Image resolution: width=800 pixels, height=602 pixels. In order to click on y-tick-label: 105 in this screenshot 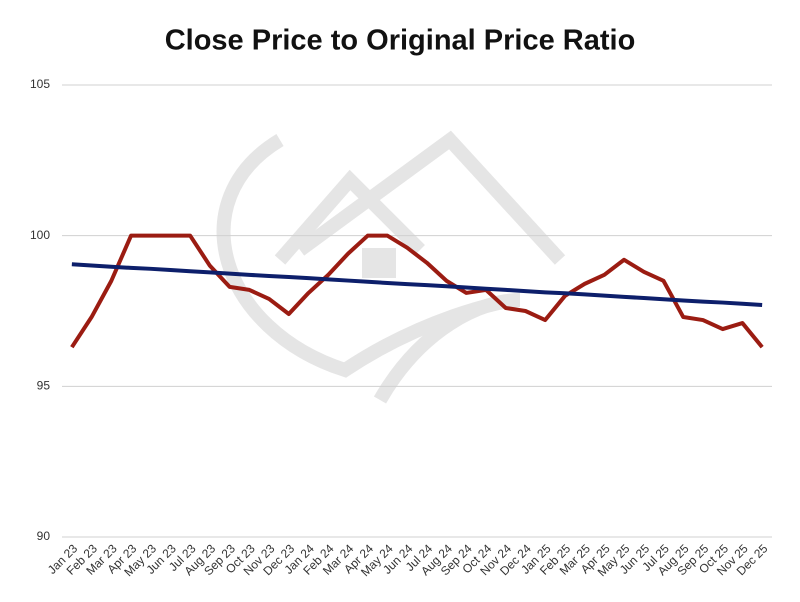, I will do `click(40, 84)`.